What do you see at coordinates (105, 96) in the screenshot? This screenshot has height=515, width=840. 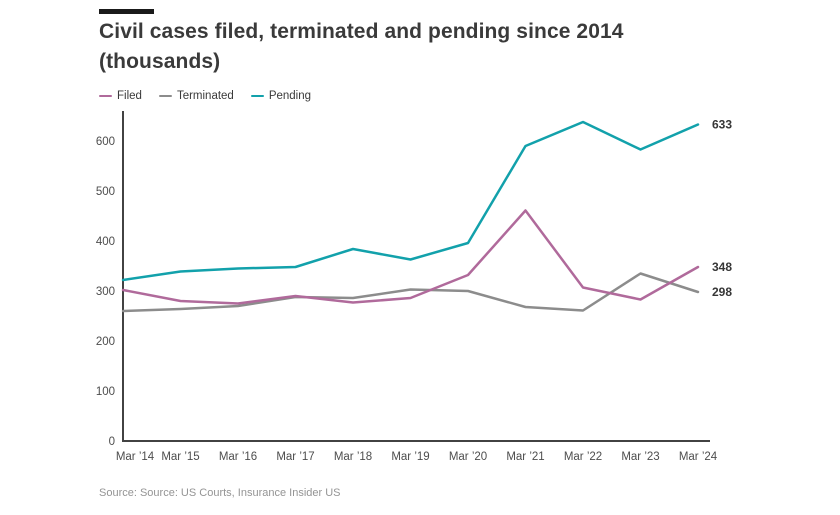 I see `filed-line-swatch-icon` at bounding box center [105, 96].